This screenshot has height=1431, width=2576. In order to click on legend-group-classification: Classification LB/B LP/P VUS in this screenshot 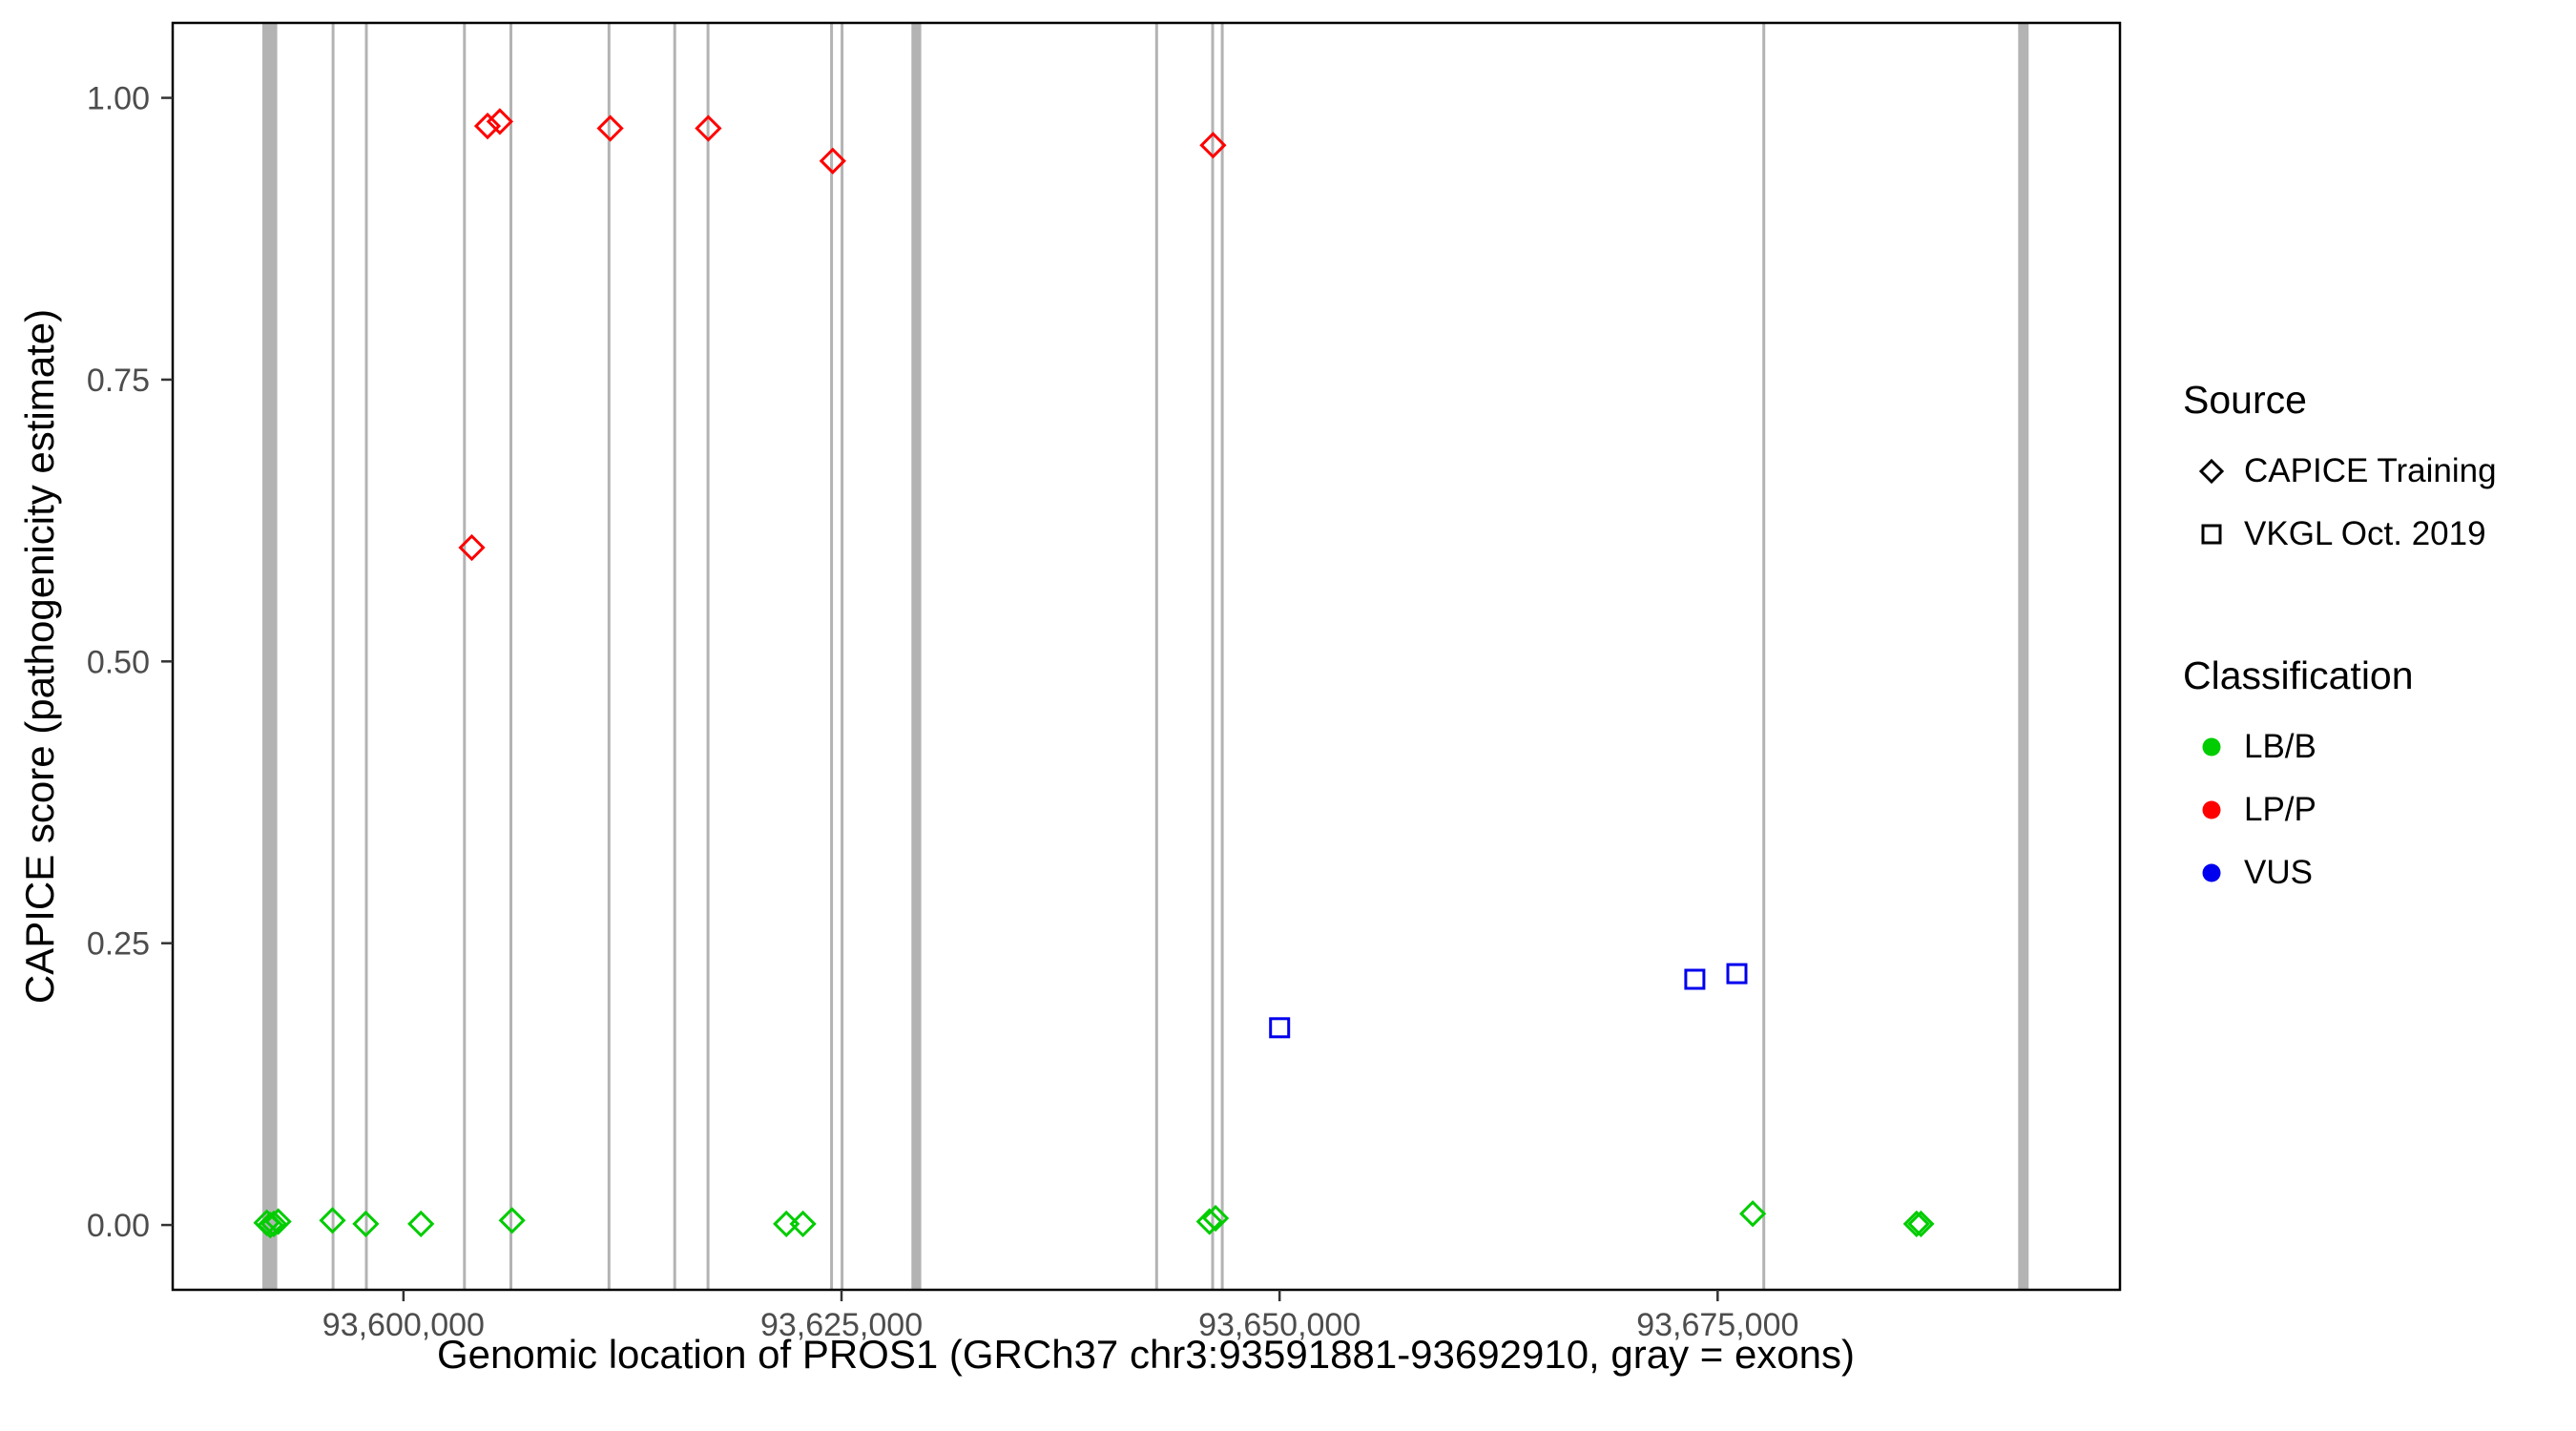, I will do `click(2374, 778)`.